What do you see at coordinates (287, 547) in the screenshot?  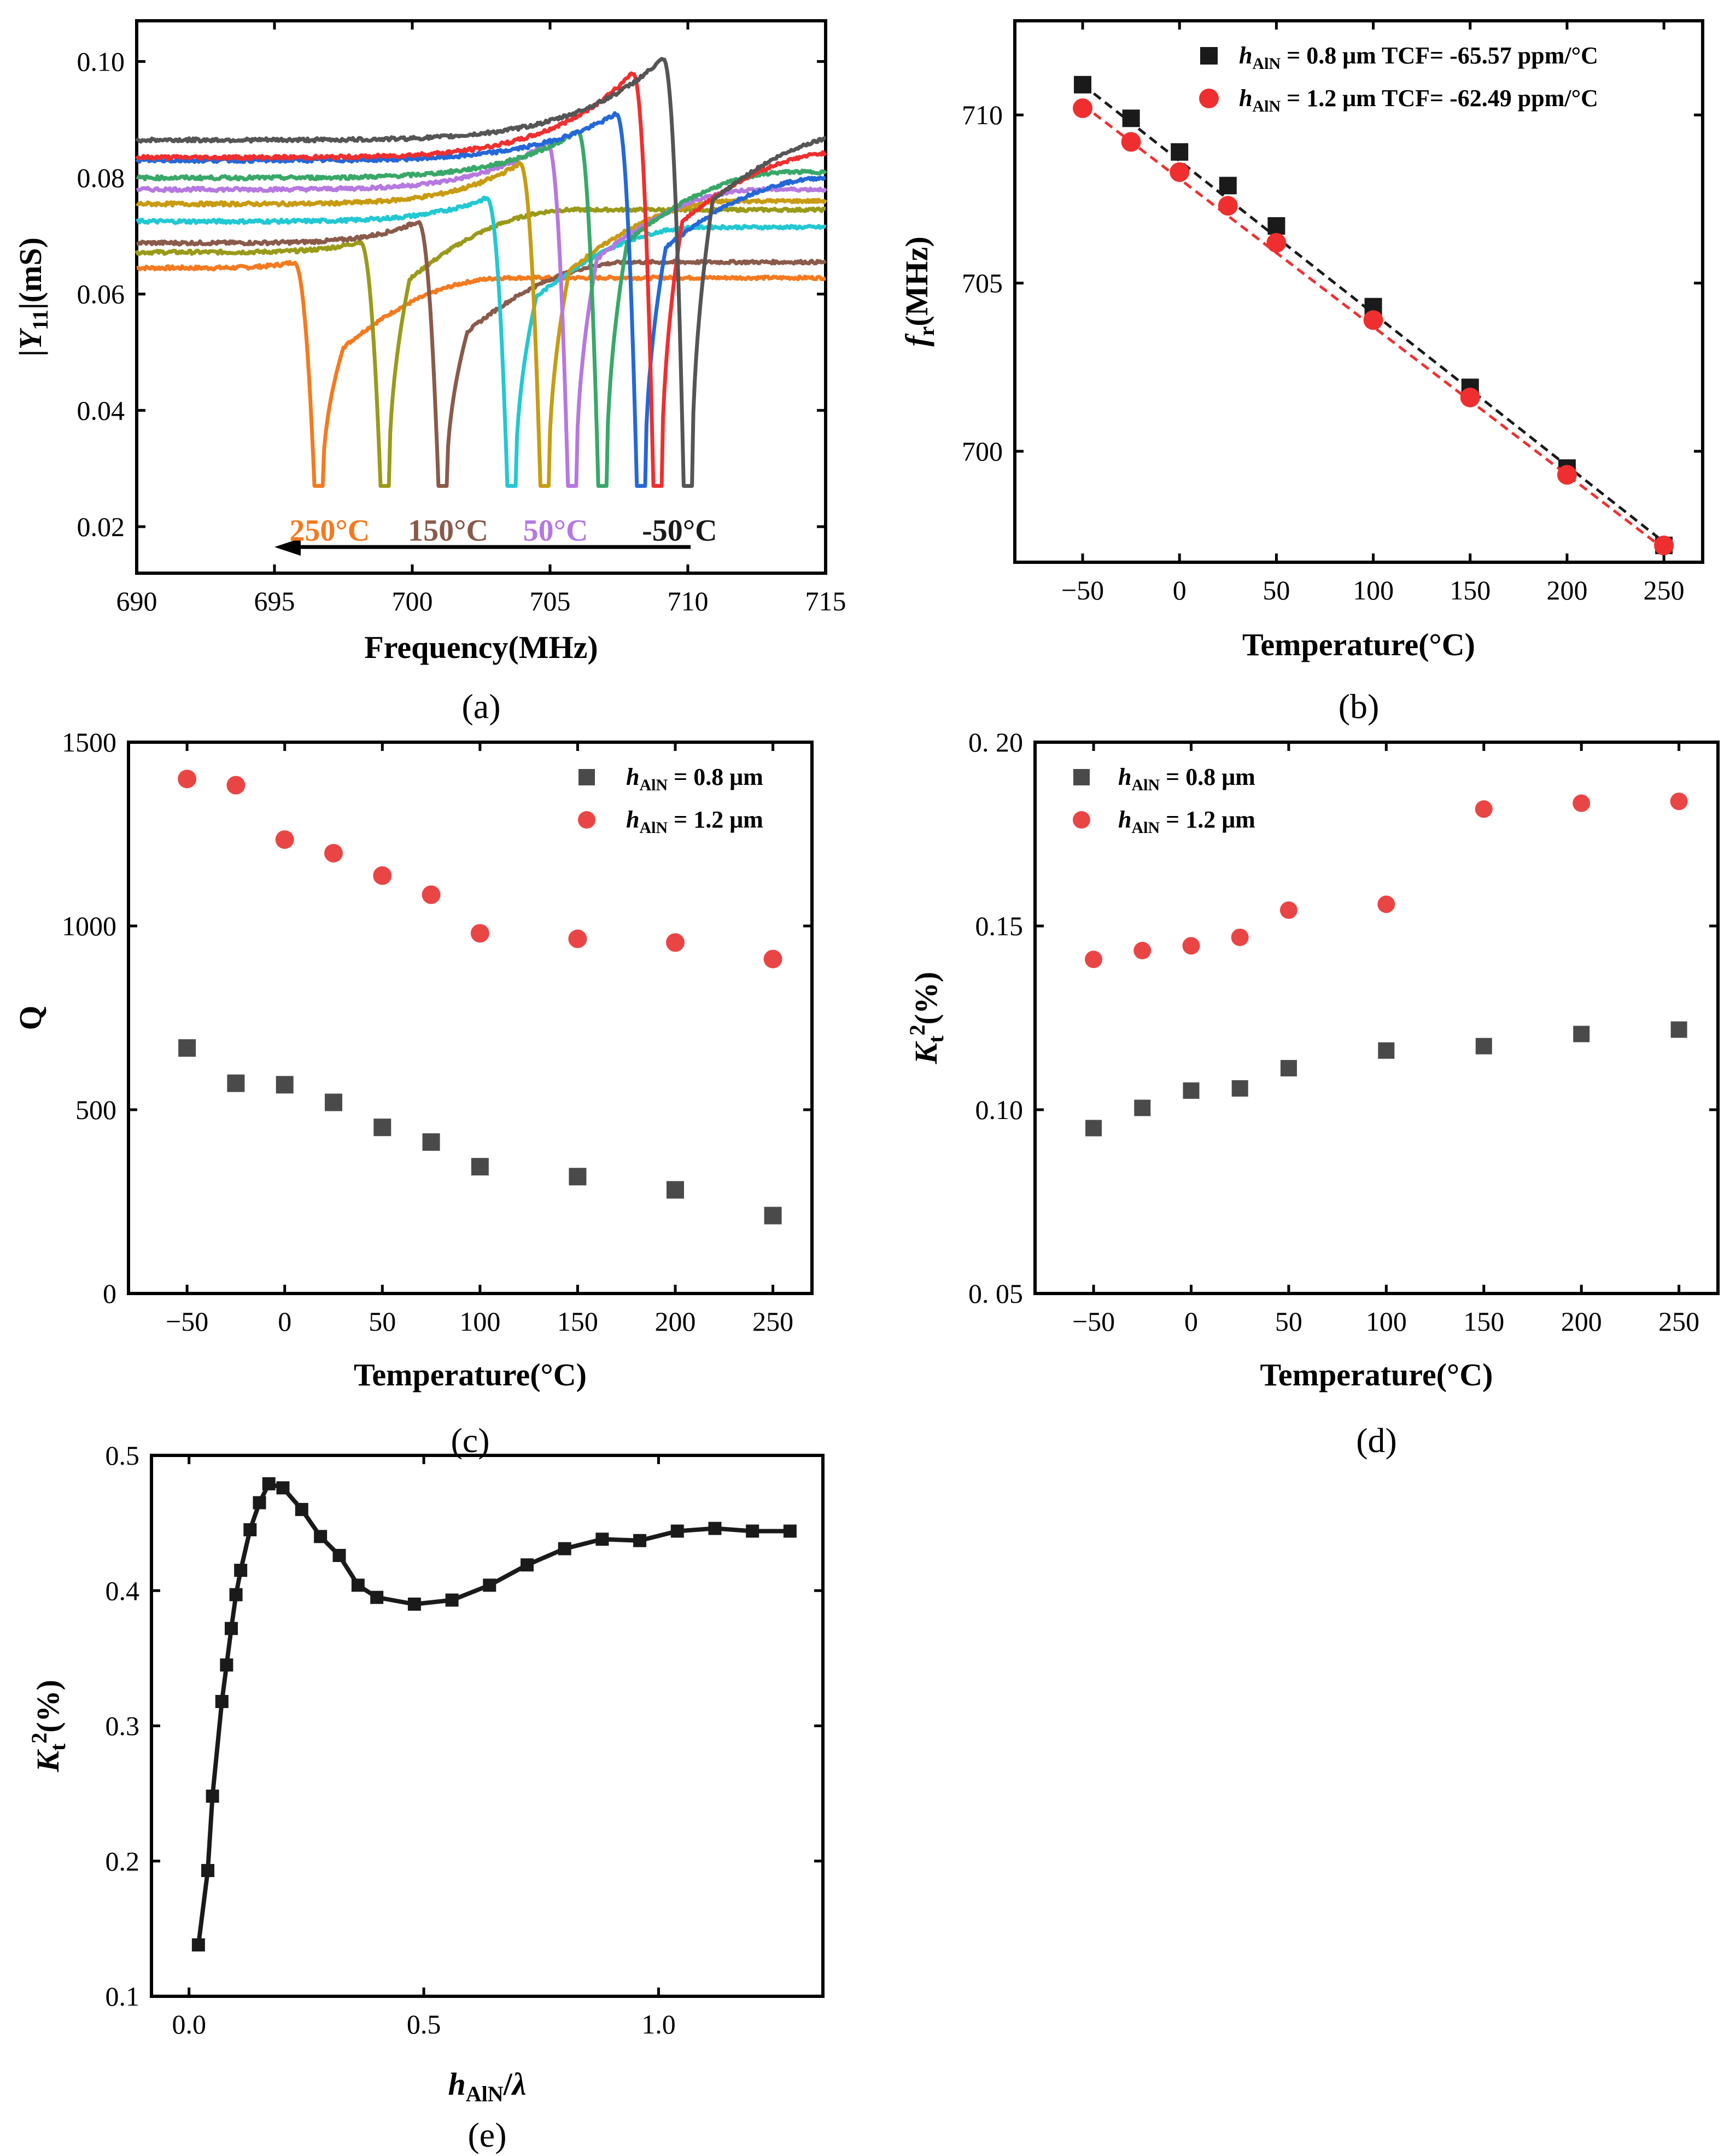 I see `arrow-head` at bounding box center [287, 547].